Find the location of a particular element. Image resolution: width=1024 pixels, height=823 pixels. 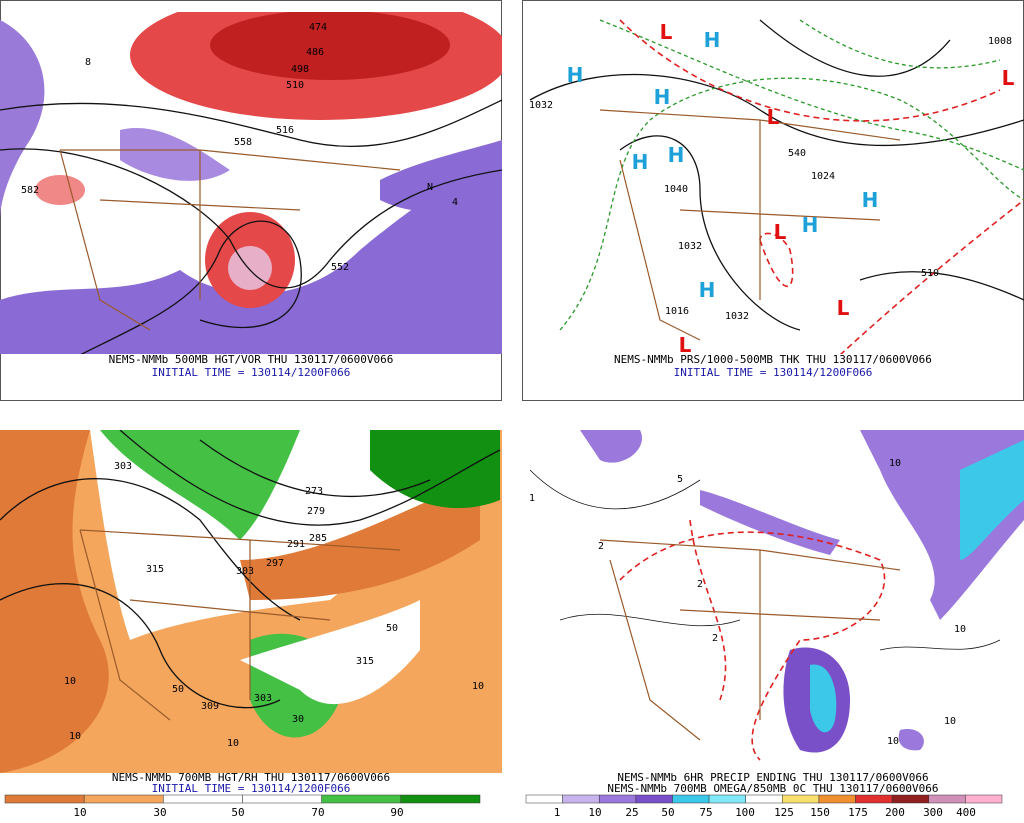

contour-label: 30 is located at coordinates (298, 719).